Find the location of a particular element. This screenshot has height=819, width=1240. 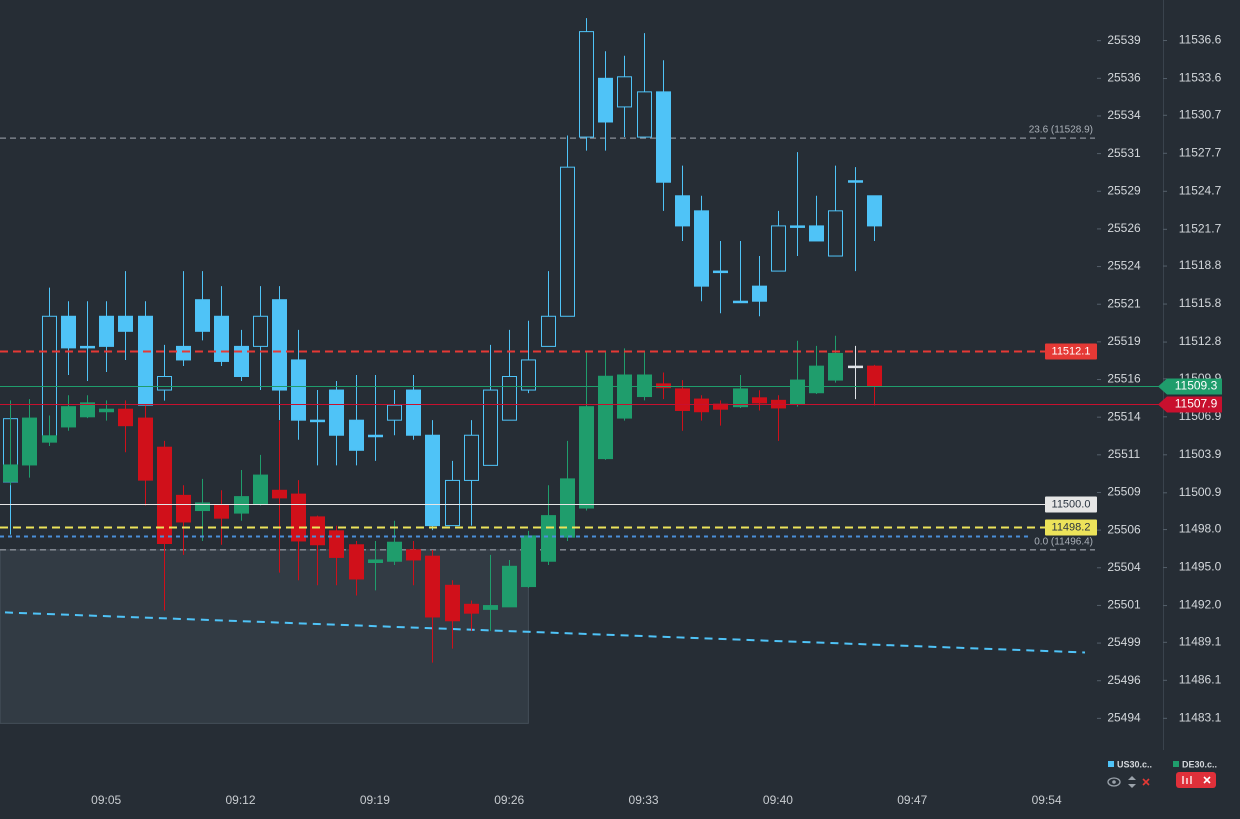

y-tick-label: 25509 is located at coordinates (1124, 492).